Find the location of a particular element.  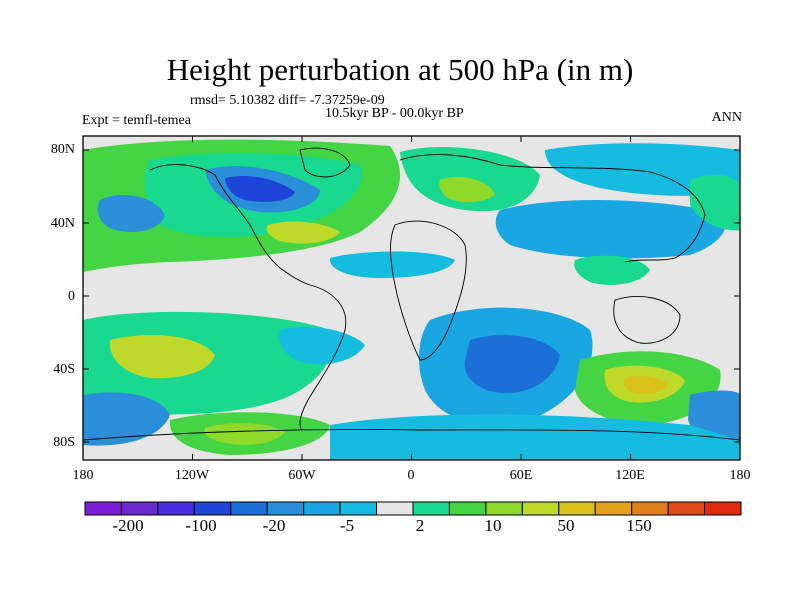

colorbar-label-5: 10 is located at coordinates (493, 525).